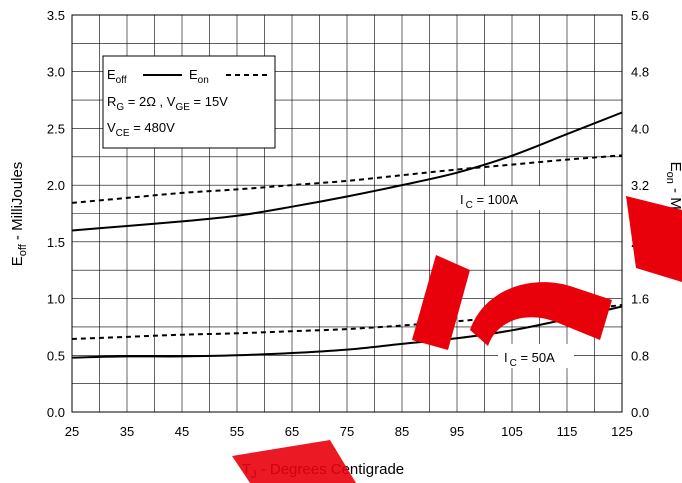 The height and width of the screenshot is (483, 682). What do you see at coordinates (56, 355) in the screenshot?
I see `y-left-tick-label: 0.5` at bounding box center [56, 355].